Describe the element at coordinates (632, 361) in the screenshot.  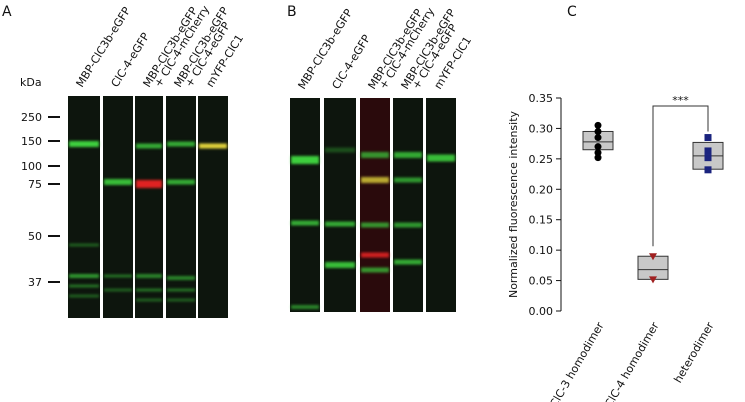
I see `x-tick-label: ClC-4 homodimer` at that location.